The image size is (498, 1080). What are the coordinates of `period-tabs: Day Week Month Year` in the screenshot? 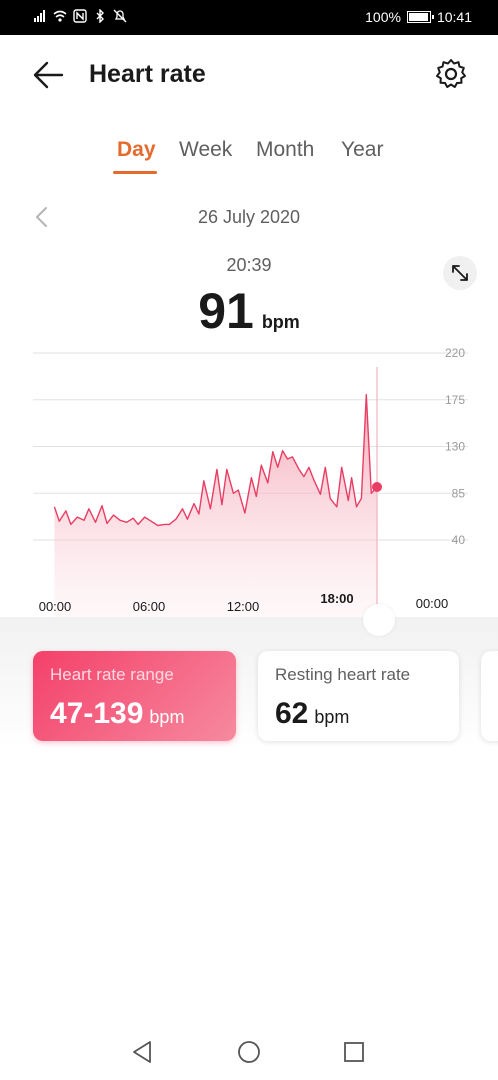 It's located at (249, 158).